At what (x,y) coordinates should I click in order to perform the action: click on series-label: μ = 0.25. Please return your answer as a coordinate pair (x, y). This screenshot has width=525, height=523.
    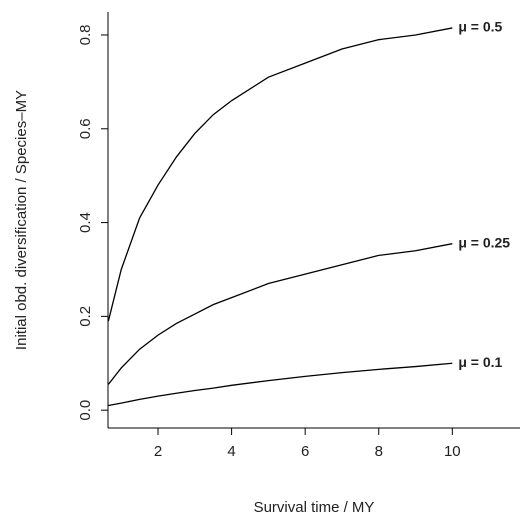
    Looking at the image, I should click on (484, 242).